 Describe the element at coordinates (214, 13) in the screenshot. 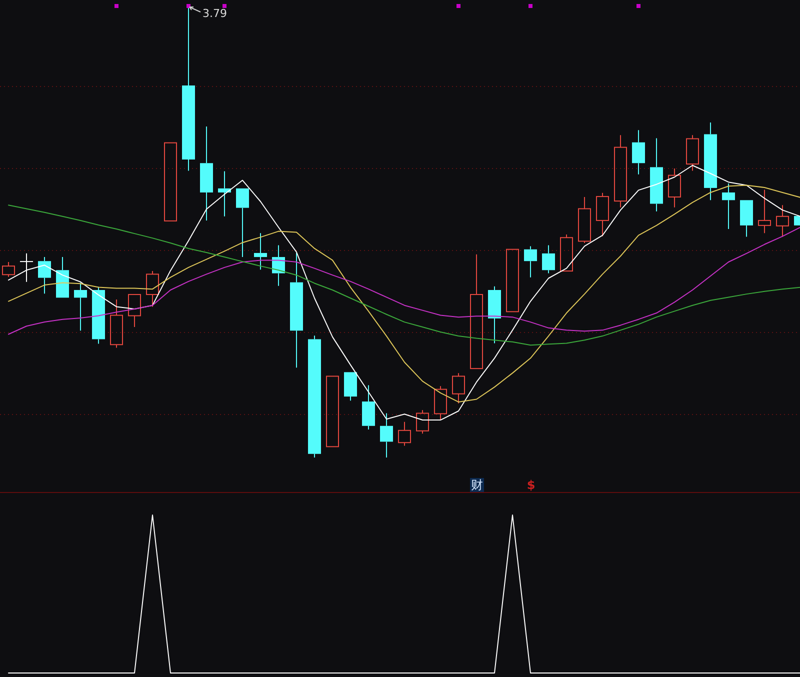

I see `annotation: 3.79` at that location.